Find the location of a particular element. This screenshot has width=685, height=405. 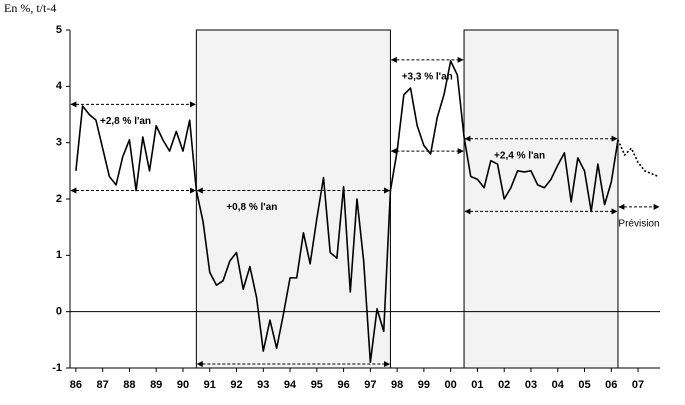

x-tick-label: 99 is located at coordinates (424, 385).